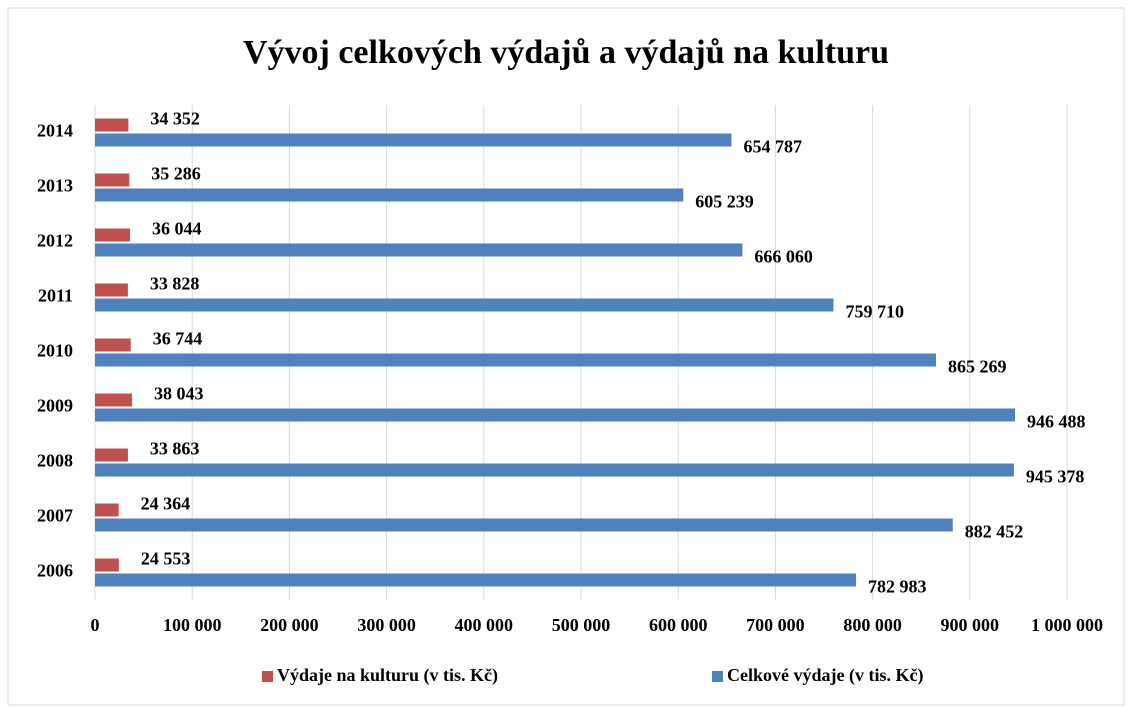 The height and width of the screenshot is (707, 1132). What do you see at coordinates (1056, 422) in the screenshot?
I see `data-label: 946 488` at bounding box center [1056, 422].